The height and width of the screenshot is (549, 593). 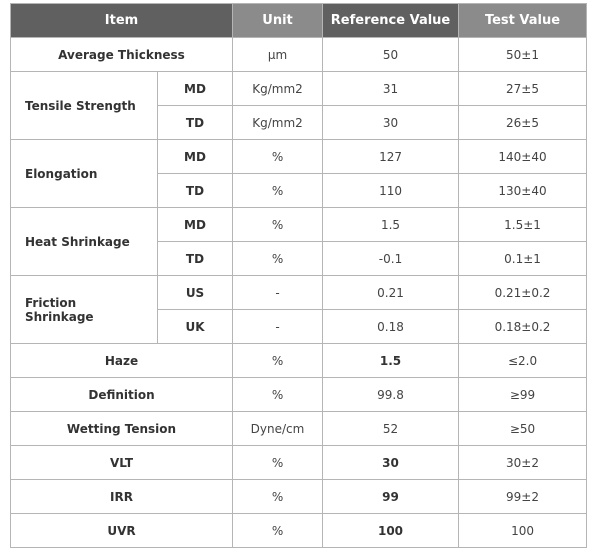 I want to click on test-value: 0.18±0.2, so click(x=523, y=326).